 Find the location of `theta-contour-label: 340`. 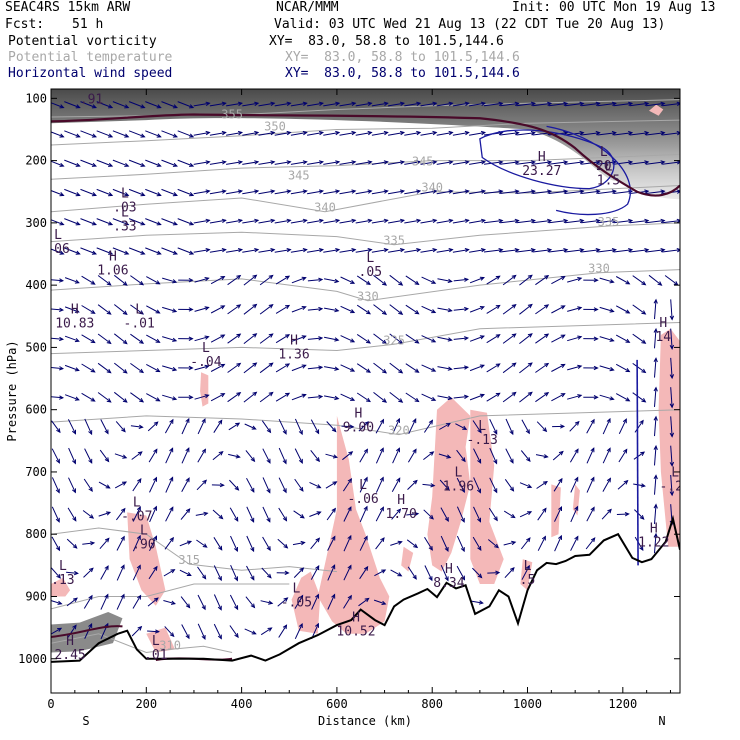

theta-contour-label: 340 is located at coordinates (325, 208).